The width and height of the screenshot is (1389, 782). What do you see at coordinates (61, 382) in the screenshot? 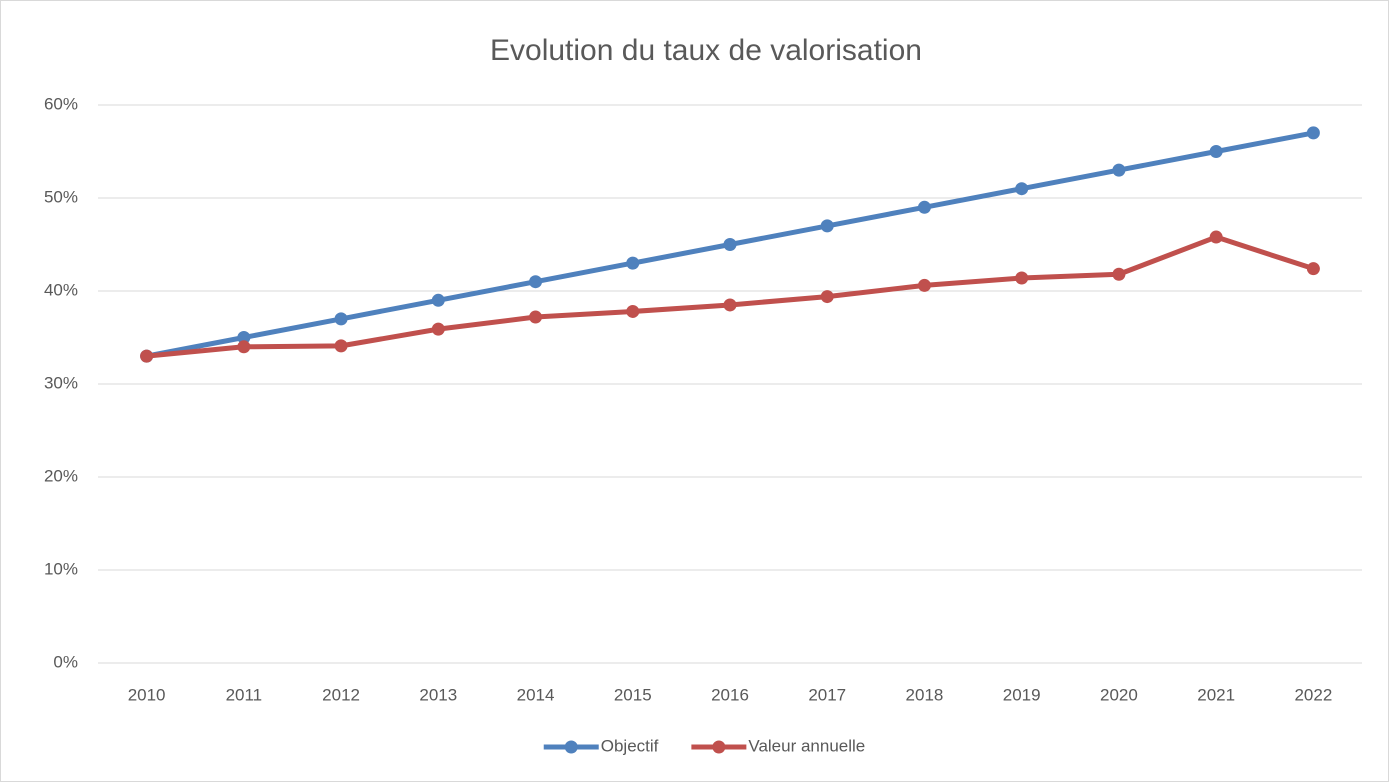
I see `y-tick-label: 30%` at bounding box center [61, 382].